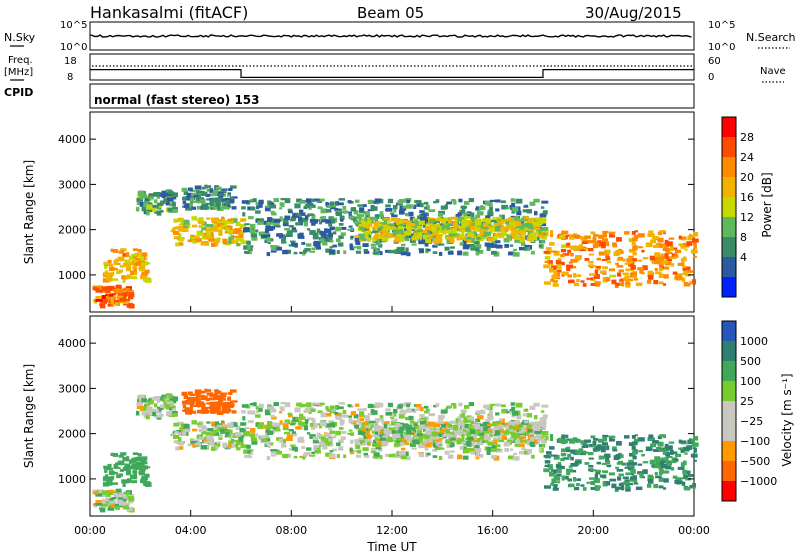  I want to click on noise-left-label: N.Sky, so click(20, 37).